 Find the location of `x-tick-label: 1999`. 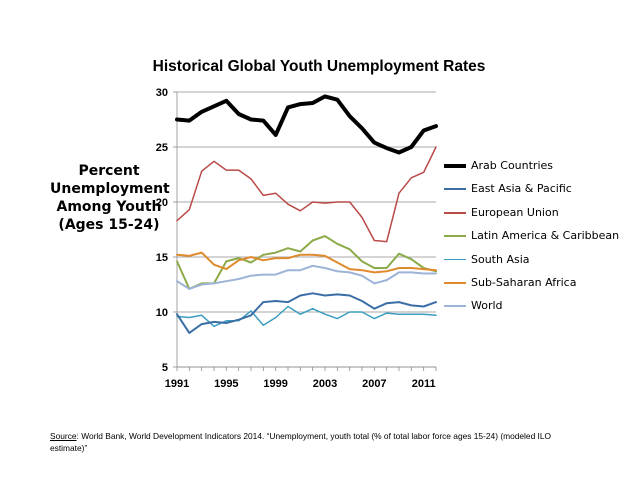

x-tick-label: 1999 is located at coordinates (275, 384).